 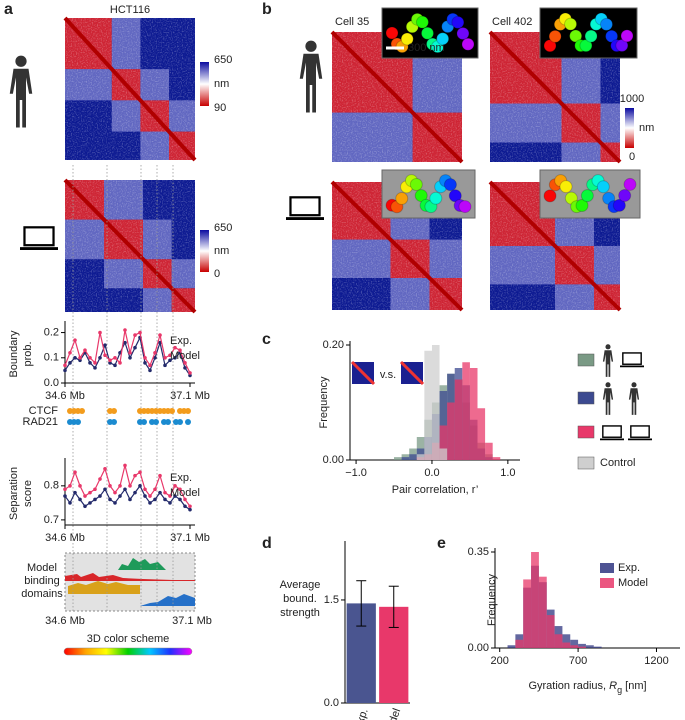 What do you see at coordinates (14, 493) in the screenshot?
I see `y-axis-label: Separation` at bounding box center [14, 493].